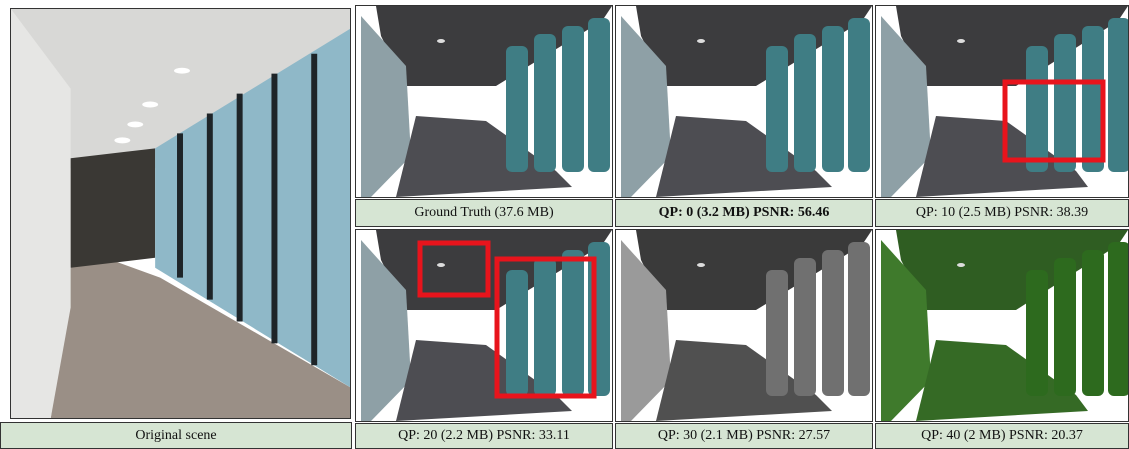 The image size is (1129, 449). What do you see at coordinates (484, 213) in the screenshot?
I see `caption: Ground Truth (37.6 MB)` at bounding box center [484, 213].